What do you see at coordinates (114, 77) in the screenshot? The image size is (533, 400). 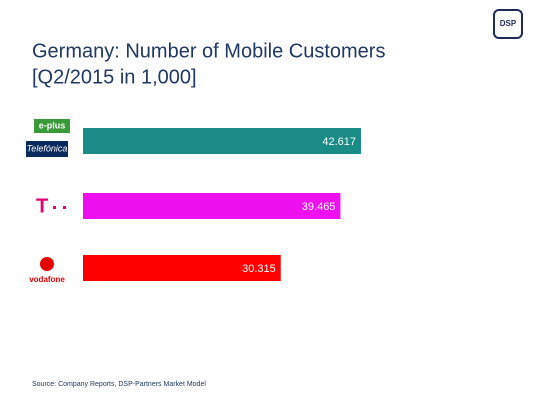 I see `chart-subtitle: [Q2/2015 in 1,000]` at bounding box center [114, 77].